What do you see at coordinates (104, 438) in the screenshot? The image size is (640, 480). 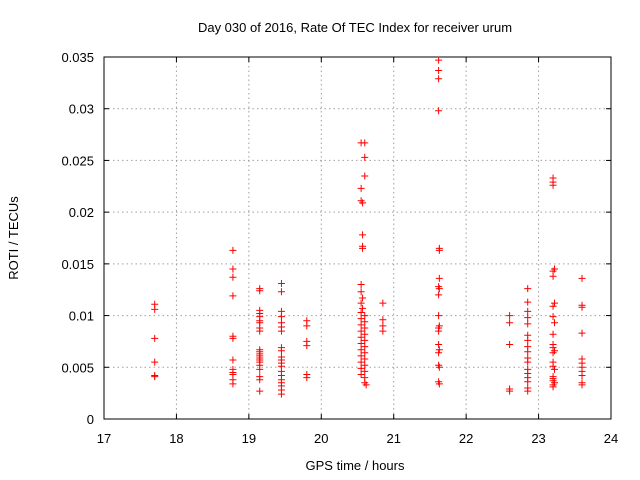 I see `x-tick-label: 17` at bounding box center [104, 438].